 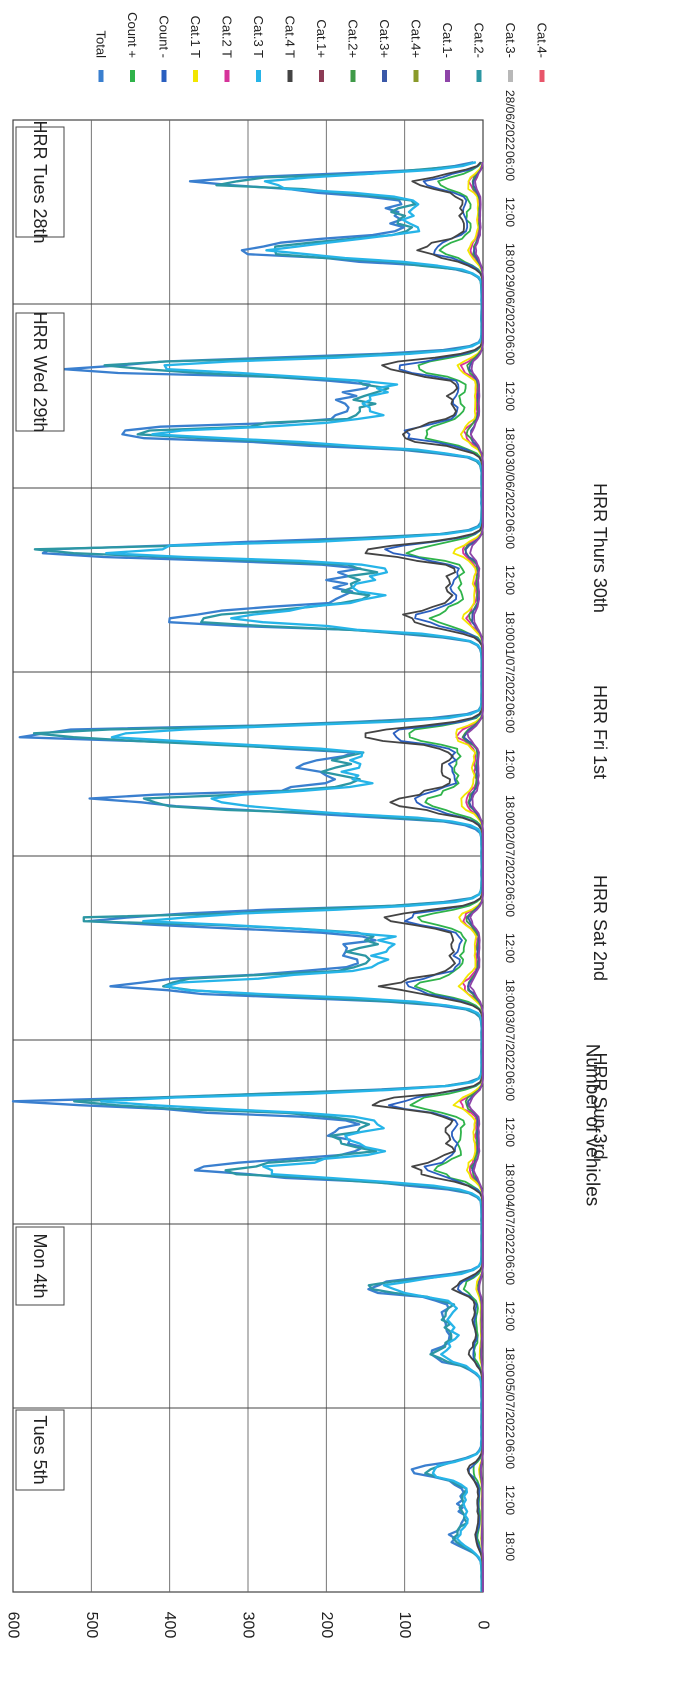 What do you see at coordinates (447, 40) in the screenshot?
I see `legend-label: Cat.1-` at bounding box center [447, 40].